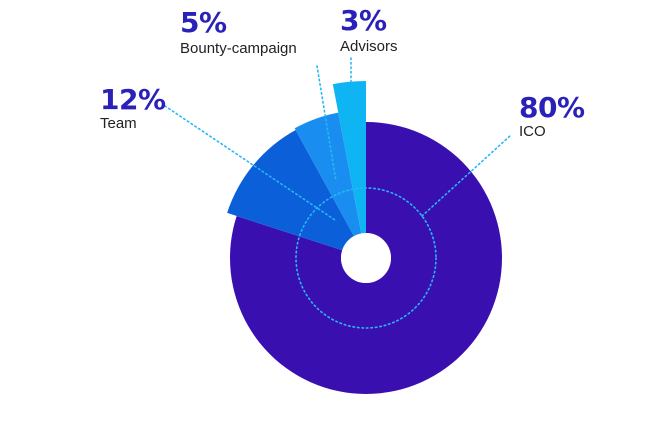 The height and width of the screenshot is (421, 666). I want to click on advisors-label: Advisors, so click(369, 46).